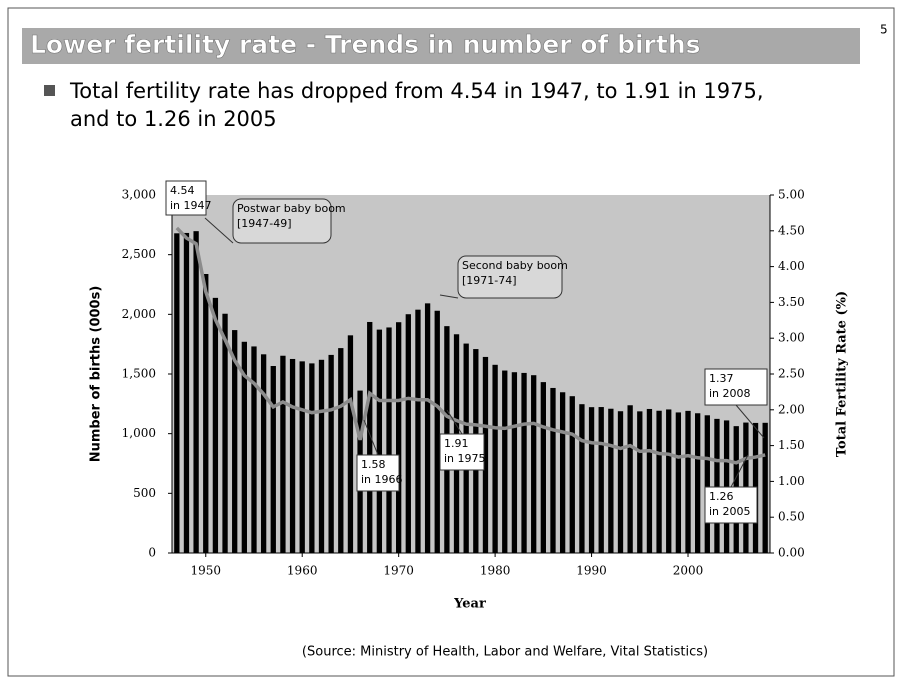 The height and width of the screenshot is (687, 903). What do you see at coordinates (469, 604) in the screenshot?
I see `x-axis-title: Year` at bounding box center [469, 604].